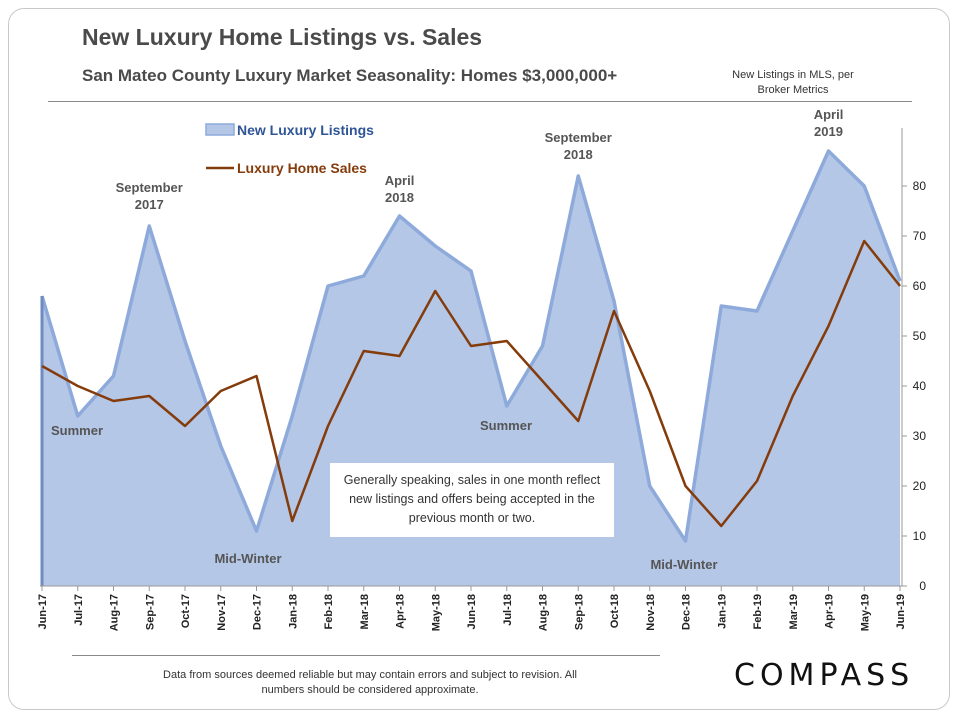 The width and height of the screenshot is (960, 720). I want to click on annotation-line: 2017, so click(149, 204).